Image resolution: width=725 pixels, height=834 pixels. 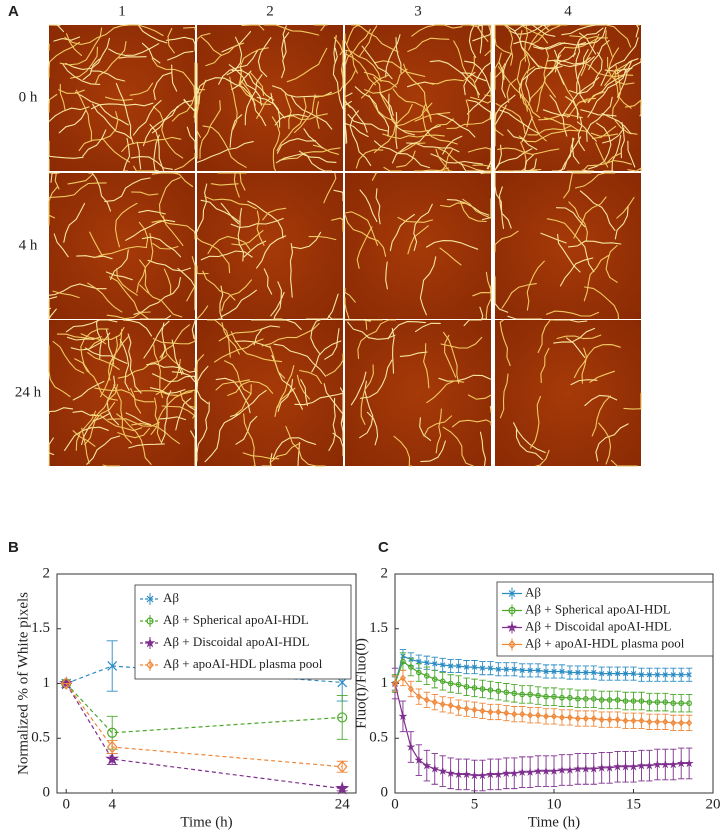 What do you see at coordinates (150, 642) in the screenshot?
I see `legend-marker` at bounding box center [150, 642].